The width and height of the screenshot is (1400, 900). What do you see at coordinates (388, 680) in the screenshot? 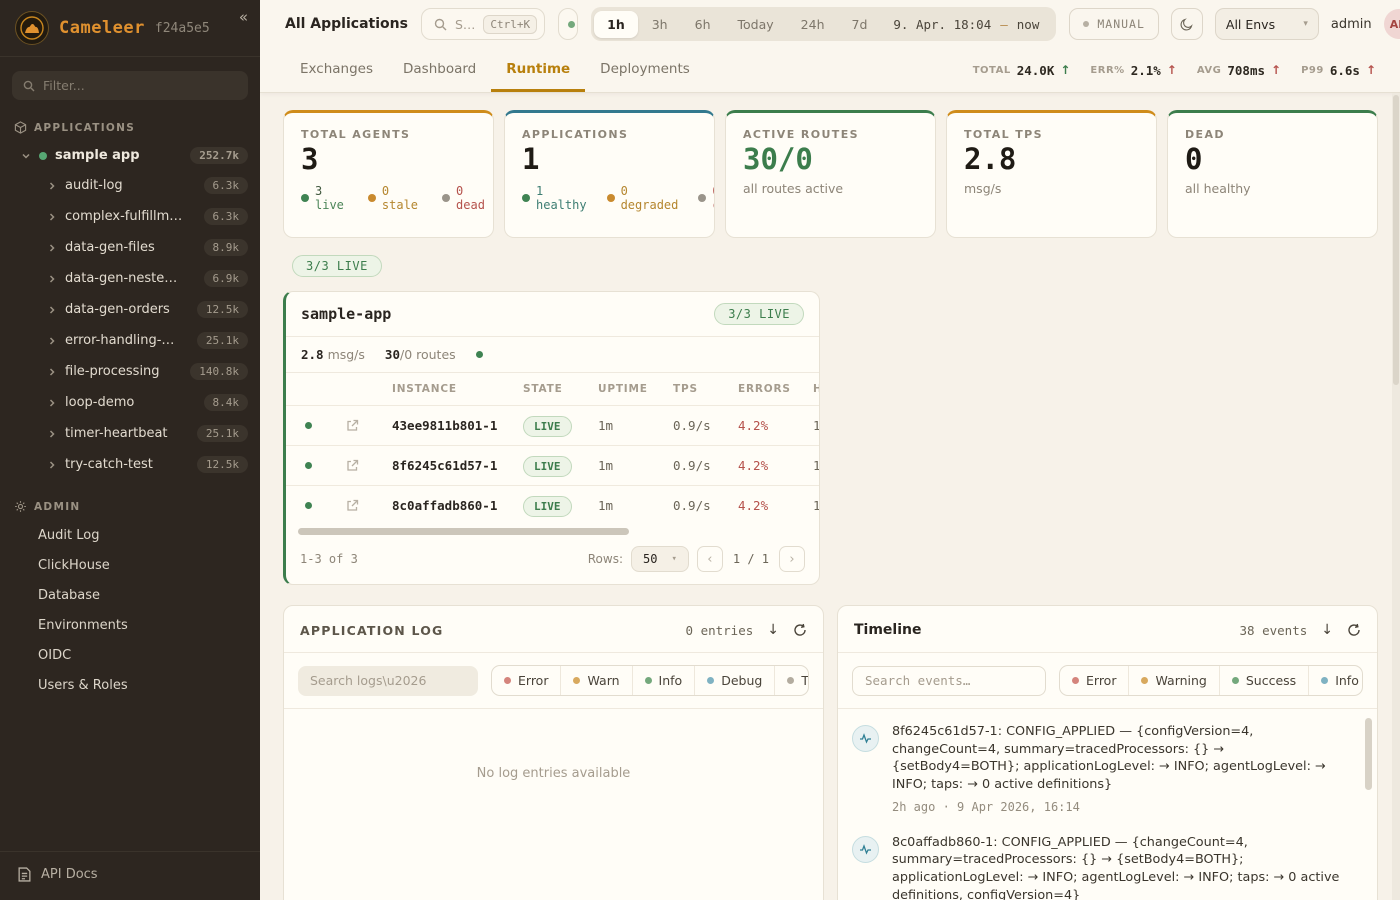
I see `log-search-input` at bounding box center [388, 680].